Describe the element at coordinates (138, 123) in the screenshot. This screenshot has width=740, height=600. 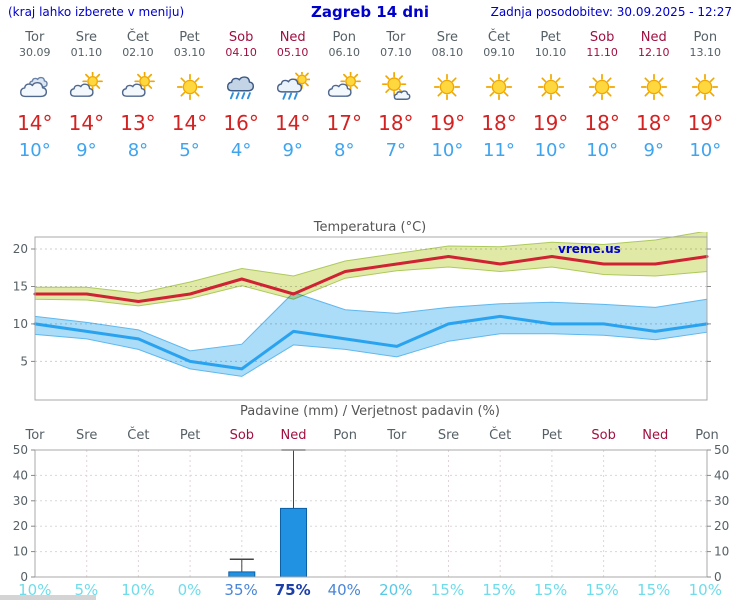
I see `high-temp: 13°` at that location.